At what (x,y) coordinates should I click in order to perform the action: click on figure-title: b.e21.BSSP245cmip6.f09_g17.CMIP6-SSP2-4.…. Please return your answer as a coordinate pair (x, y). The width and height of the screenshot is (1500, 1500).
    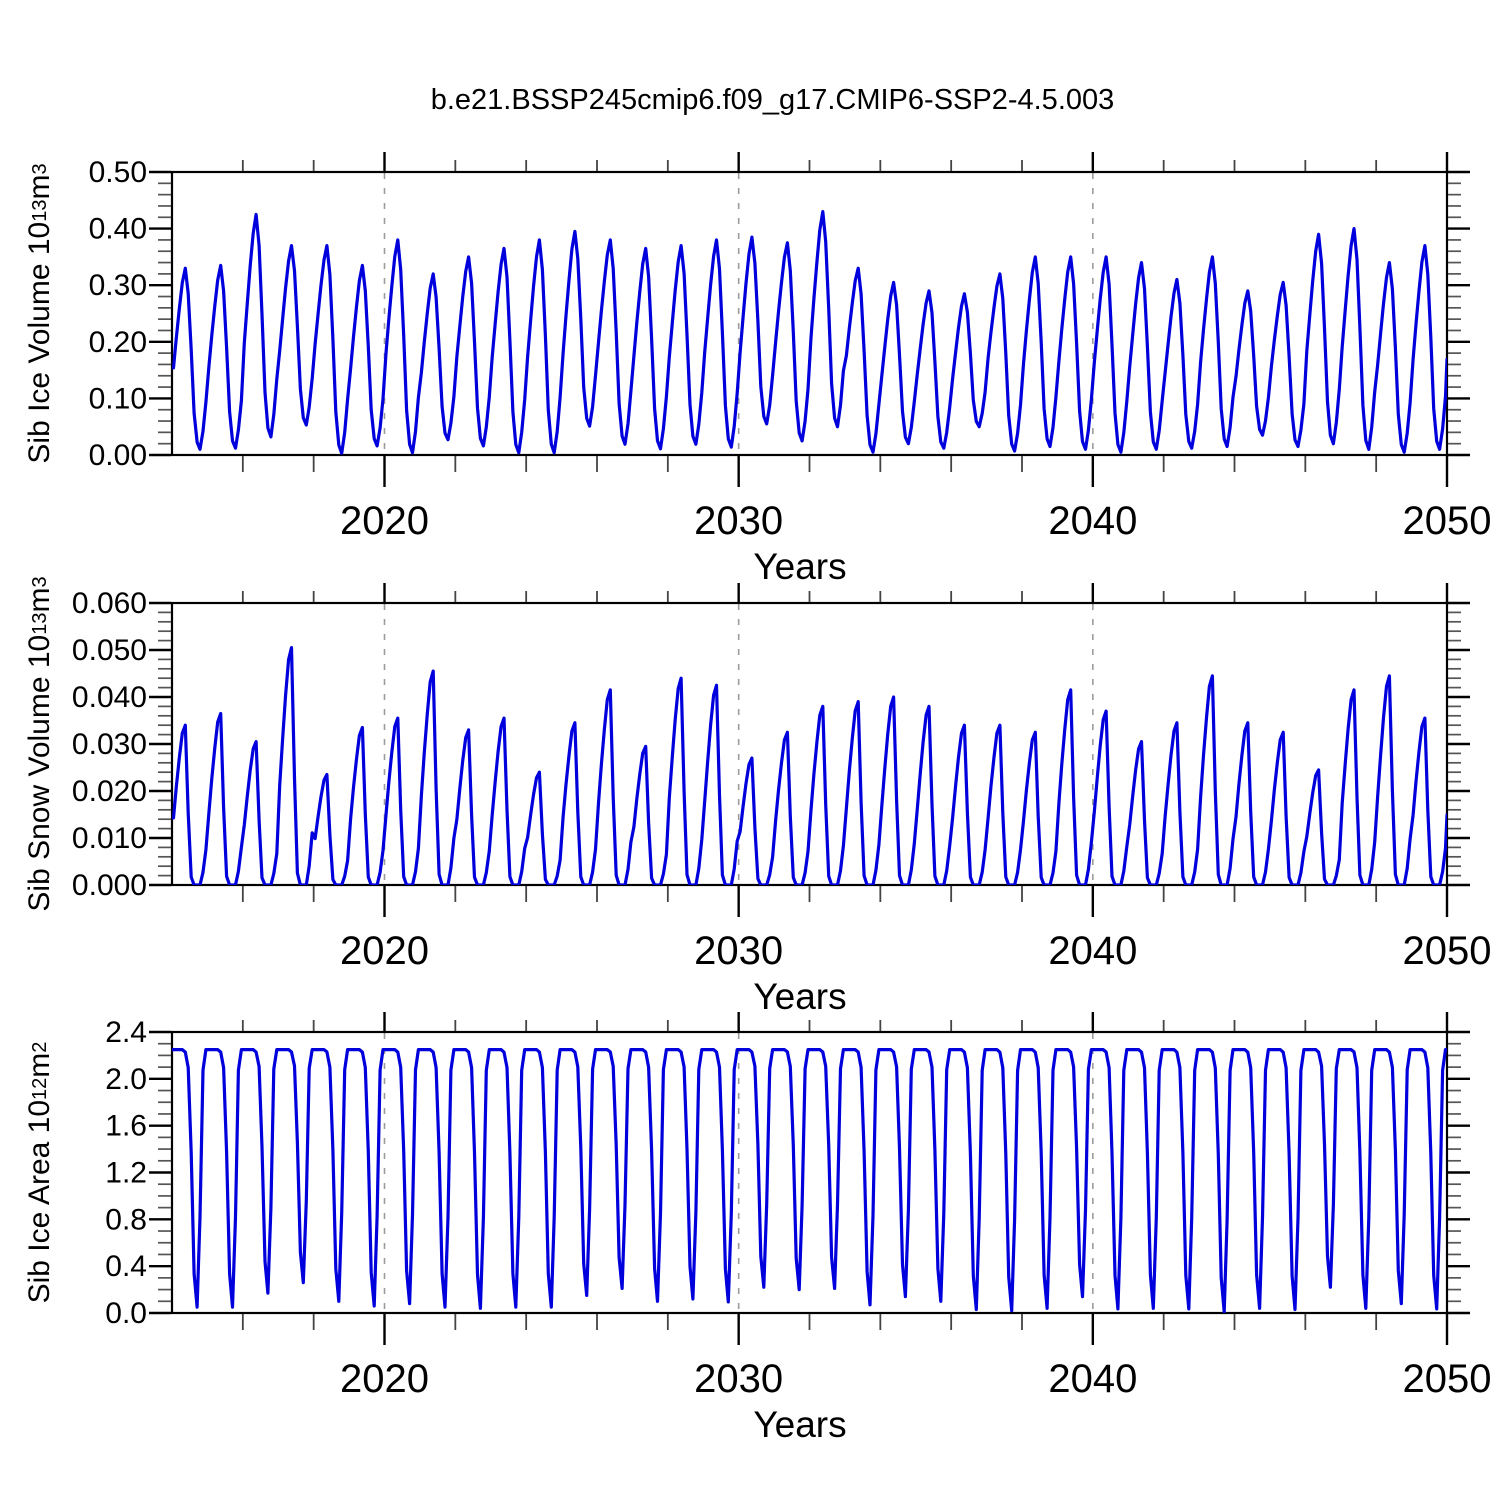
    Looking at the image, I should click on (772, 100).